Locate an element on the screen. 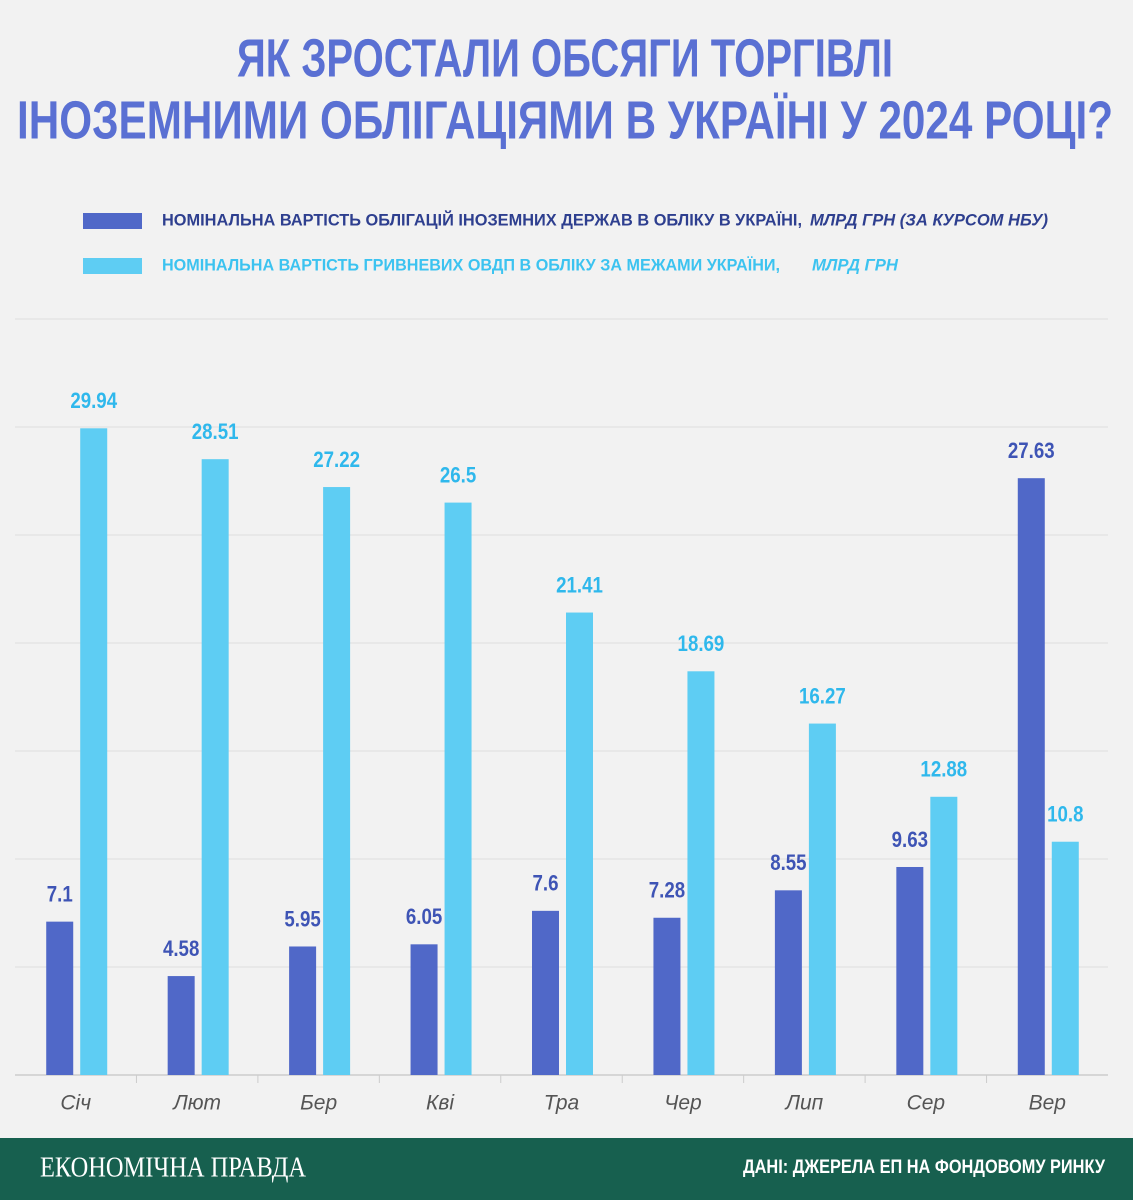 This screenshot has width=1133, height=1200. value-label: 4.58 is located at coordinates (181, 950).